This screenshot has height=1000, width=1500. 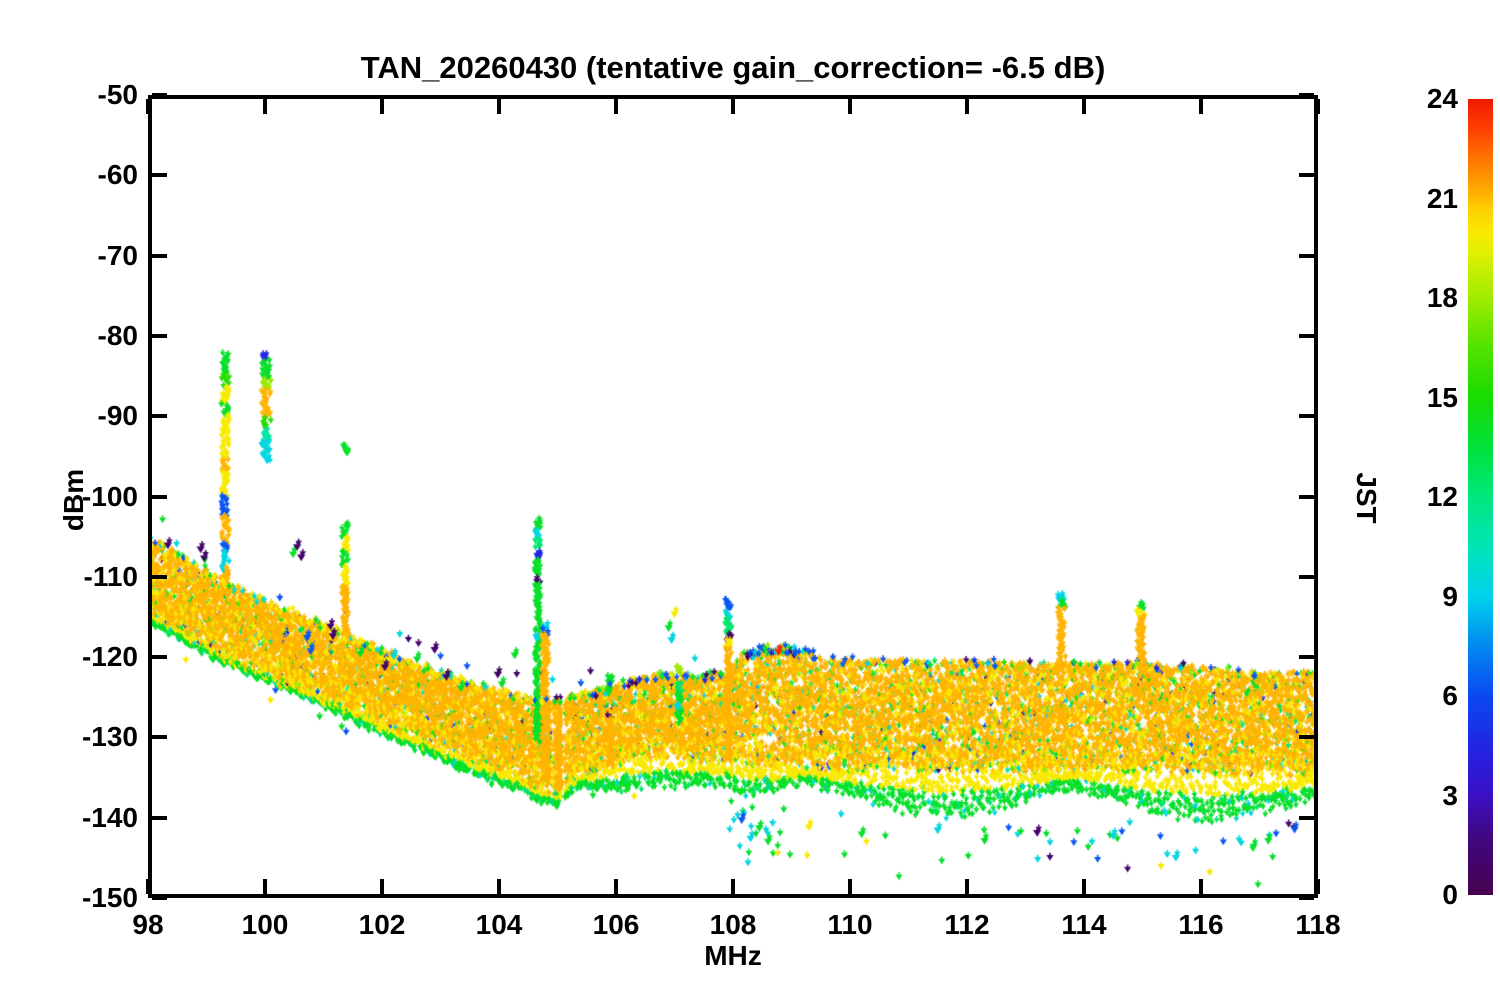 I want to click on x-tick-label: 118, so click(x=1318, y=924).